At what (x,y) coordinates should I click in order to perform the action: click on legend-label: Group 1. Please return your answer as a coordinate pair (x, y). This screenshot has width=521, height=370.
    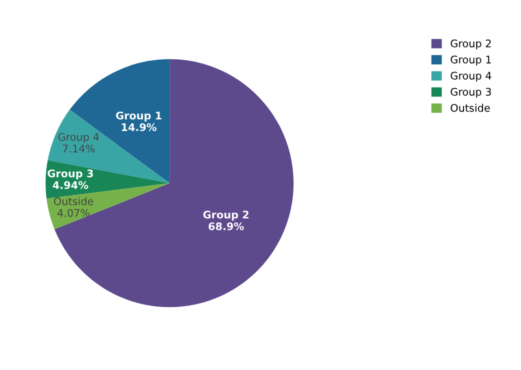
    Looking at the image, I should click on (470, 61).